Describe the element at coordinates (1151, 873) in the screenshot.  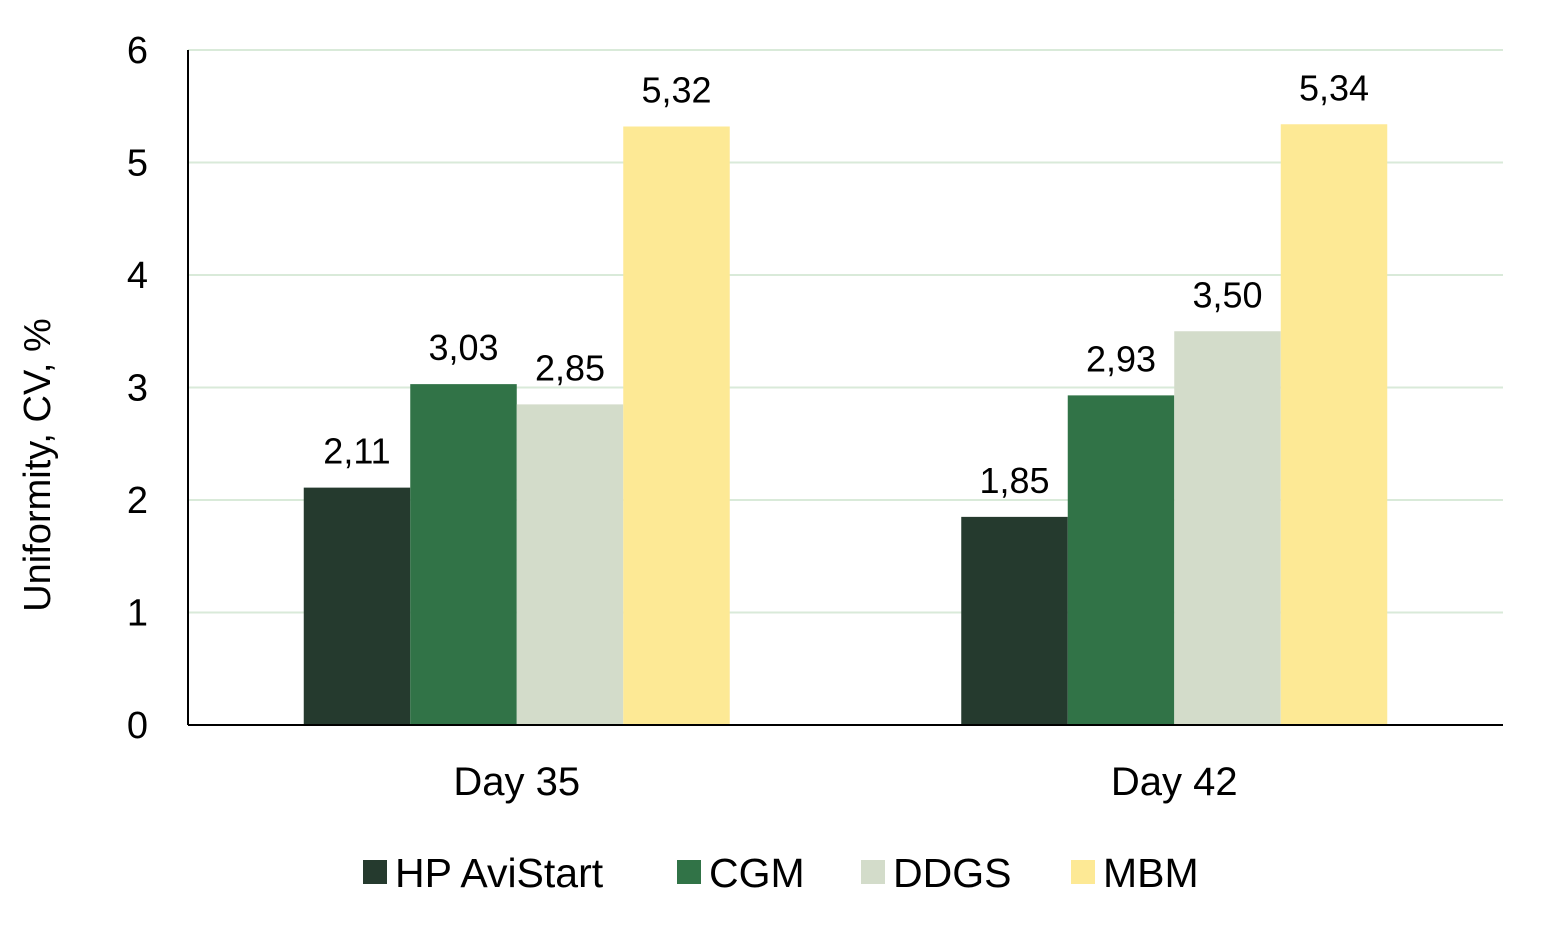
I see `legend-label: MBM` at that location.